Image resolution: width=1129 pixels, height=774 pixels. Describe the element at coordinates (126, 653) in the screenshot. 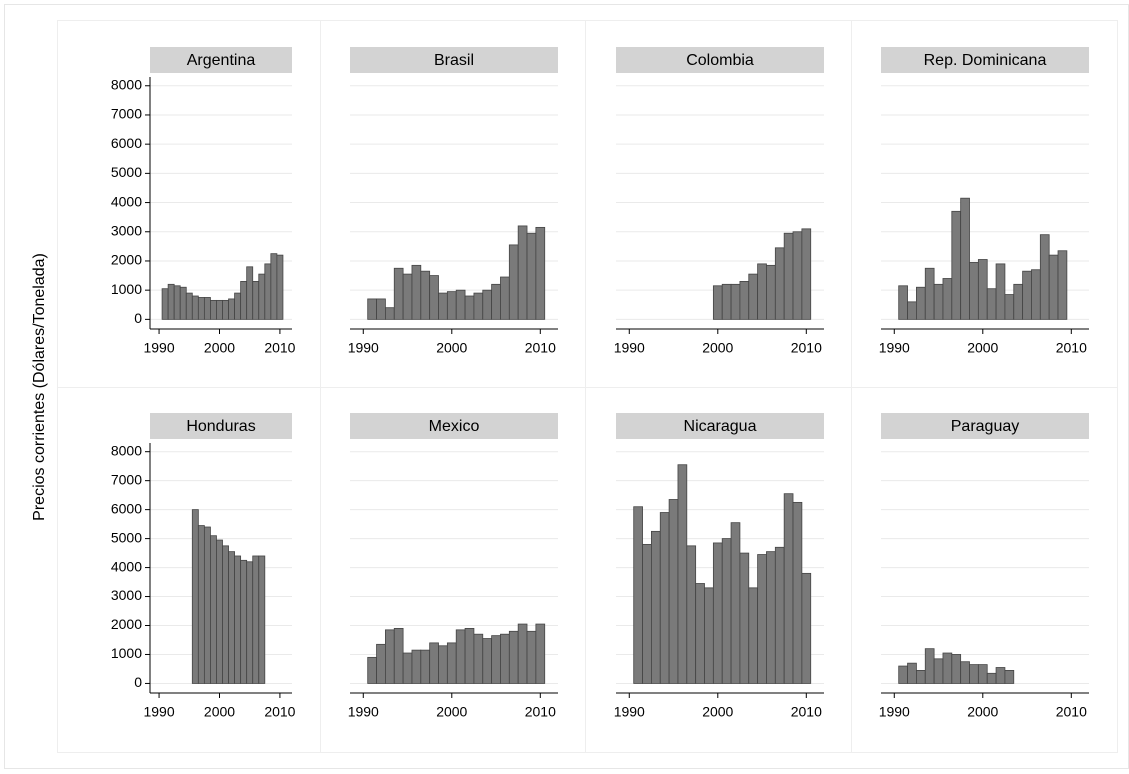

I see `y-tick-label: 1000` at that location.